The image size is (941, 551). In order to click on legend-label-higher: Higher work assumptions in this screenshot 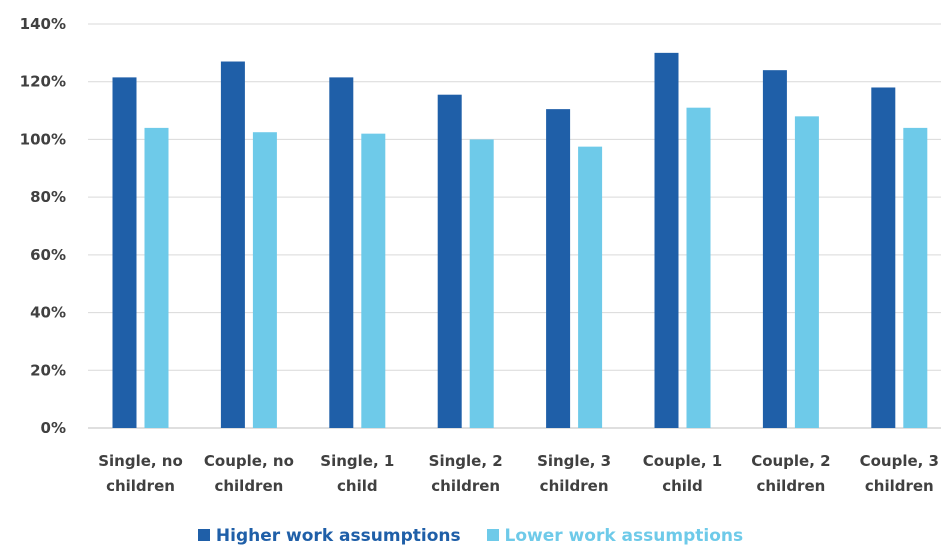, I will do `click(338, 536)`.